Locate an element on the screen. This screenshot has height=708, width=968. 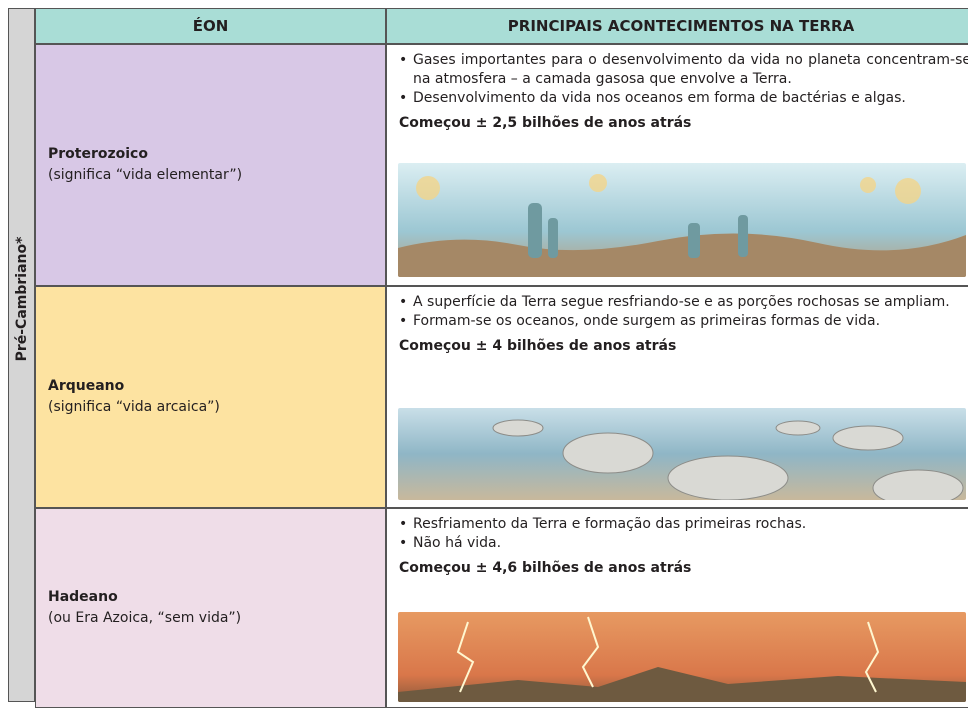
header: ÉON is located at coordinates (210, 26).